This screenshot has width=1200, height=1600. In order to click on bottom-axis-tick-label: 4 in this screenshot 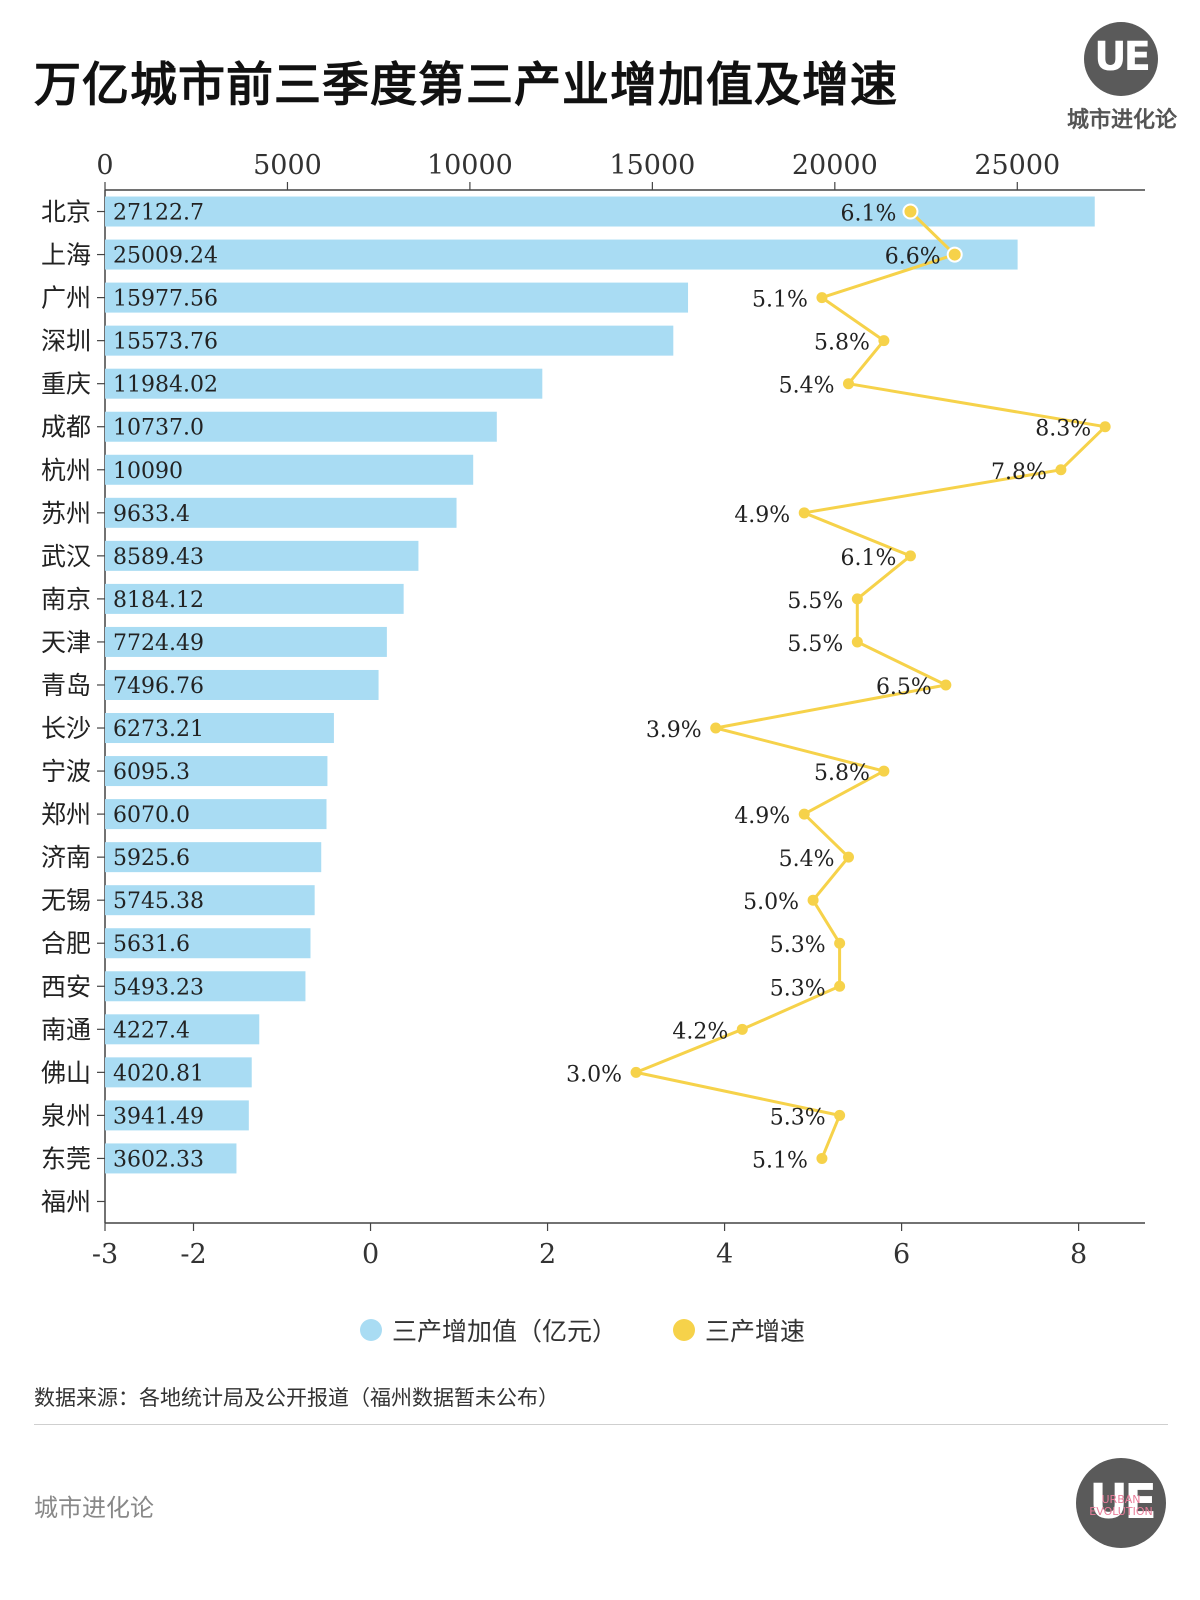, I will do `click(724, 1254)`.